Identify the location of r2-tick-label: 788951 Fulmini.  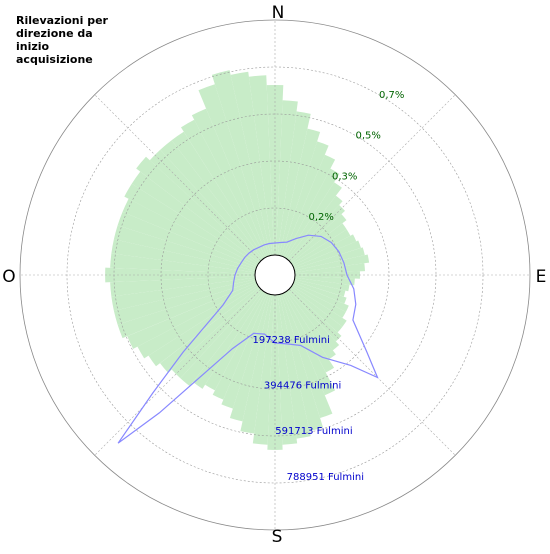
(325, 477).